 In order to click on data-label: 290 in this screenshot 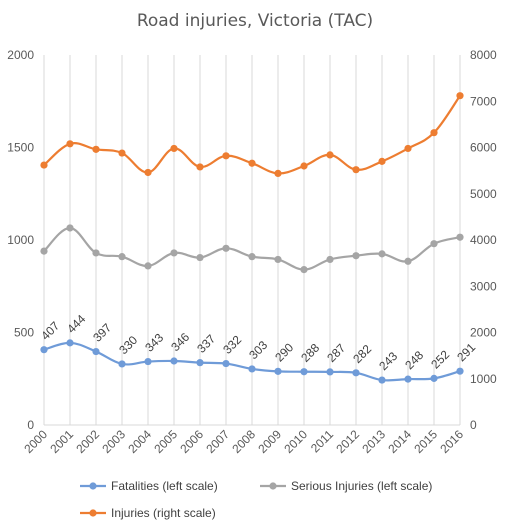, I will do `click(284, 352)`.